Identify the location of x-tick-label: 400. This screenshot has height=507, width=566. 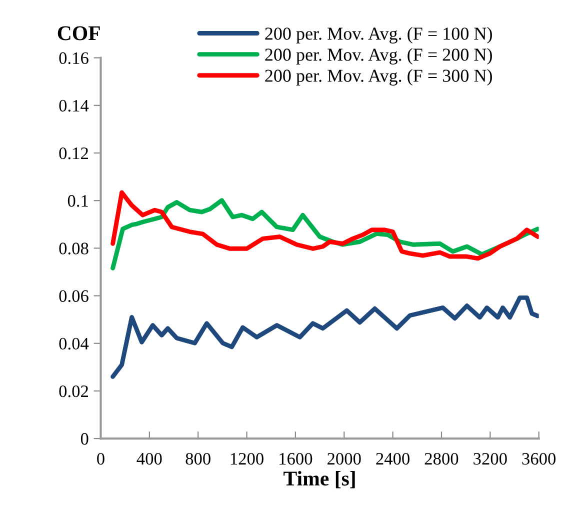
(149, 458).